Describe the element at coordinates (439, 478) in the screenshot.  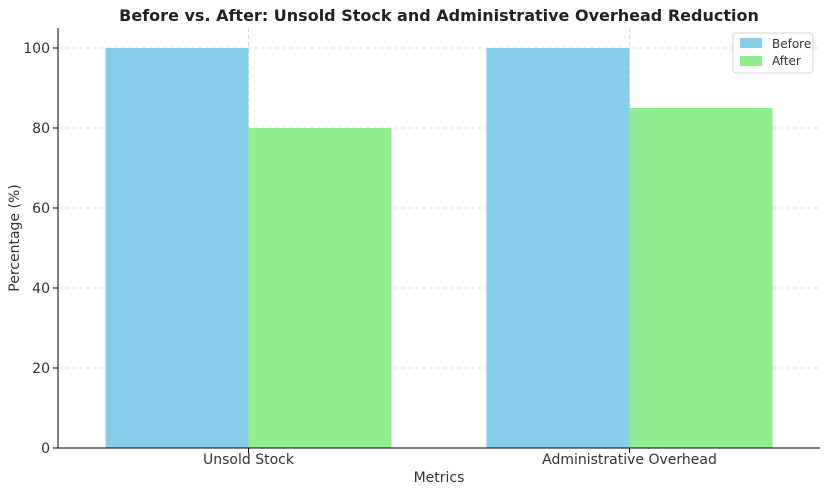
I see `x-axis-label: Metrics` at that location.